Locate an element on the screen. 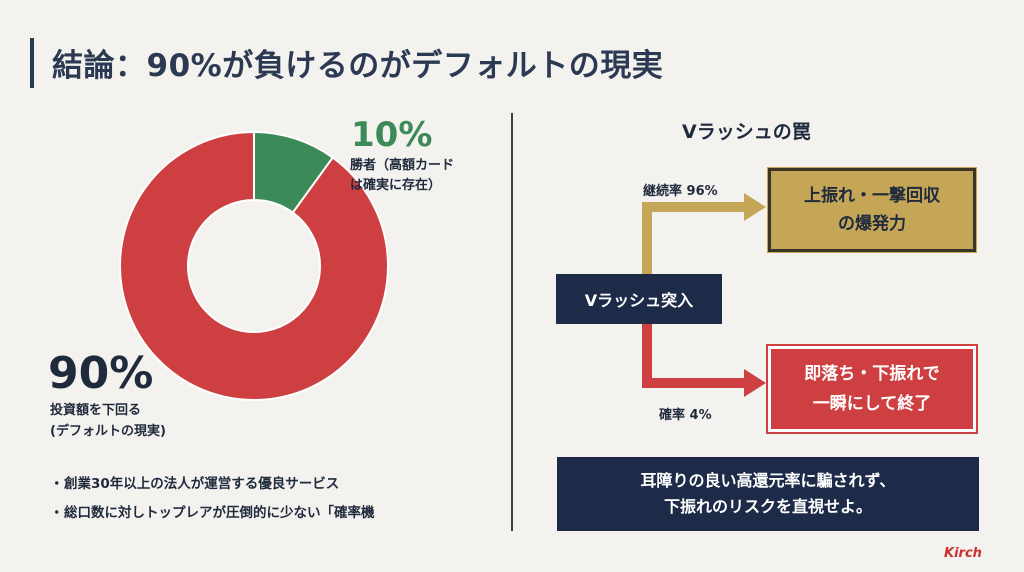 The image size is (1024, 572). loser-label-line2: (デフォルトの現実) is located at coordinates (108, 431).